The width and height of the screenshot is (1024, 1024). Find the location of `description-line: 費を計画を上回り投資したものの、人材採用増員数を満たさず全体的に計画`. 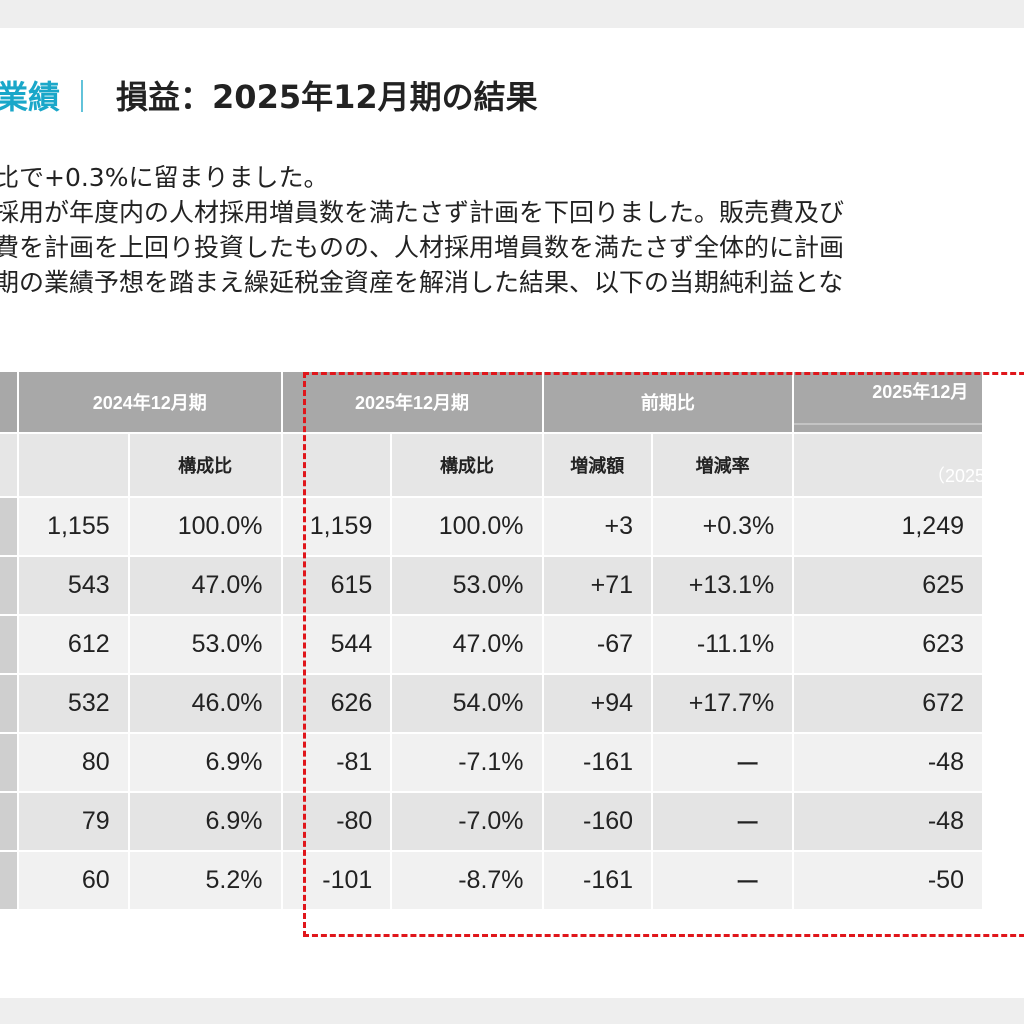

description-line: 費を計画を上回り投資したものの、人材採用増員数を満たさず全体的に計画 is located at coordinates (422, 247).